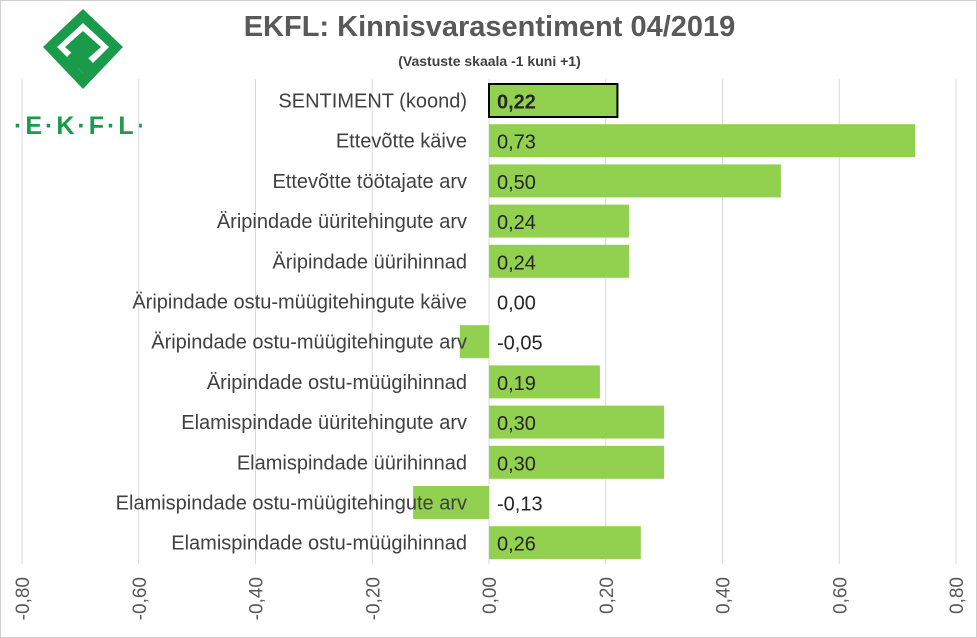  What do you see at coordinates (724, 595) in the screenshot?
I see `x-tick-label: 0,40` at bounding box center [724, 595].